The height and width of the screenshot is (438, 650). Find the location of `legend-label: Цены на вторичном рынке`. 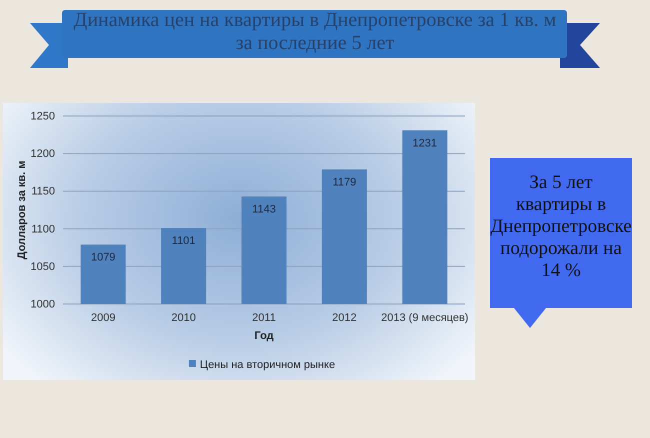

legend-label: Цены на вторичном рынке is located at coordinates (268, 365).